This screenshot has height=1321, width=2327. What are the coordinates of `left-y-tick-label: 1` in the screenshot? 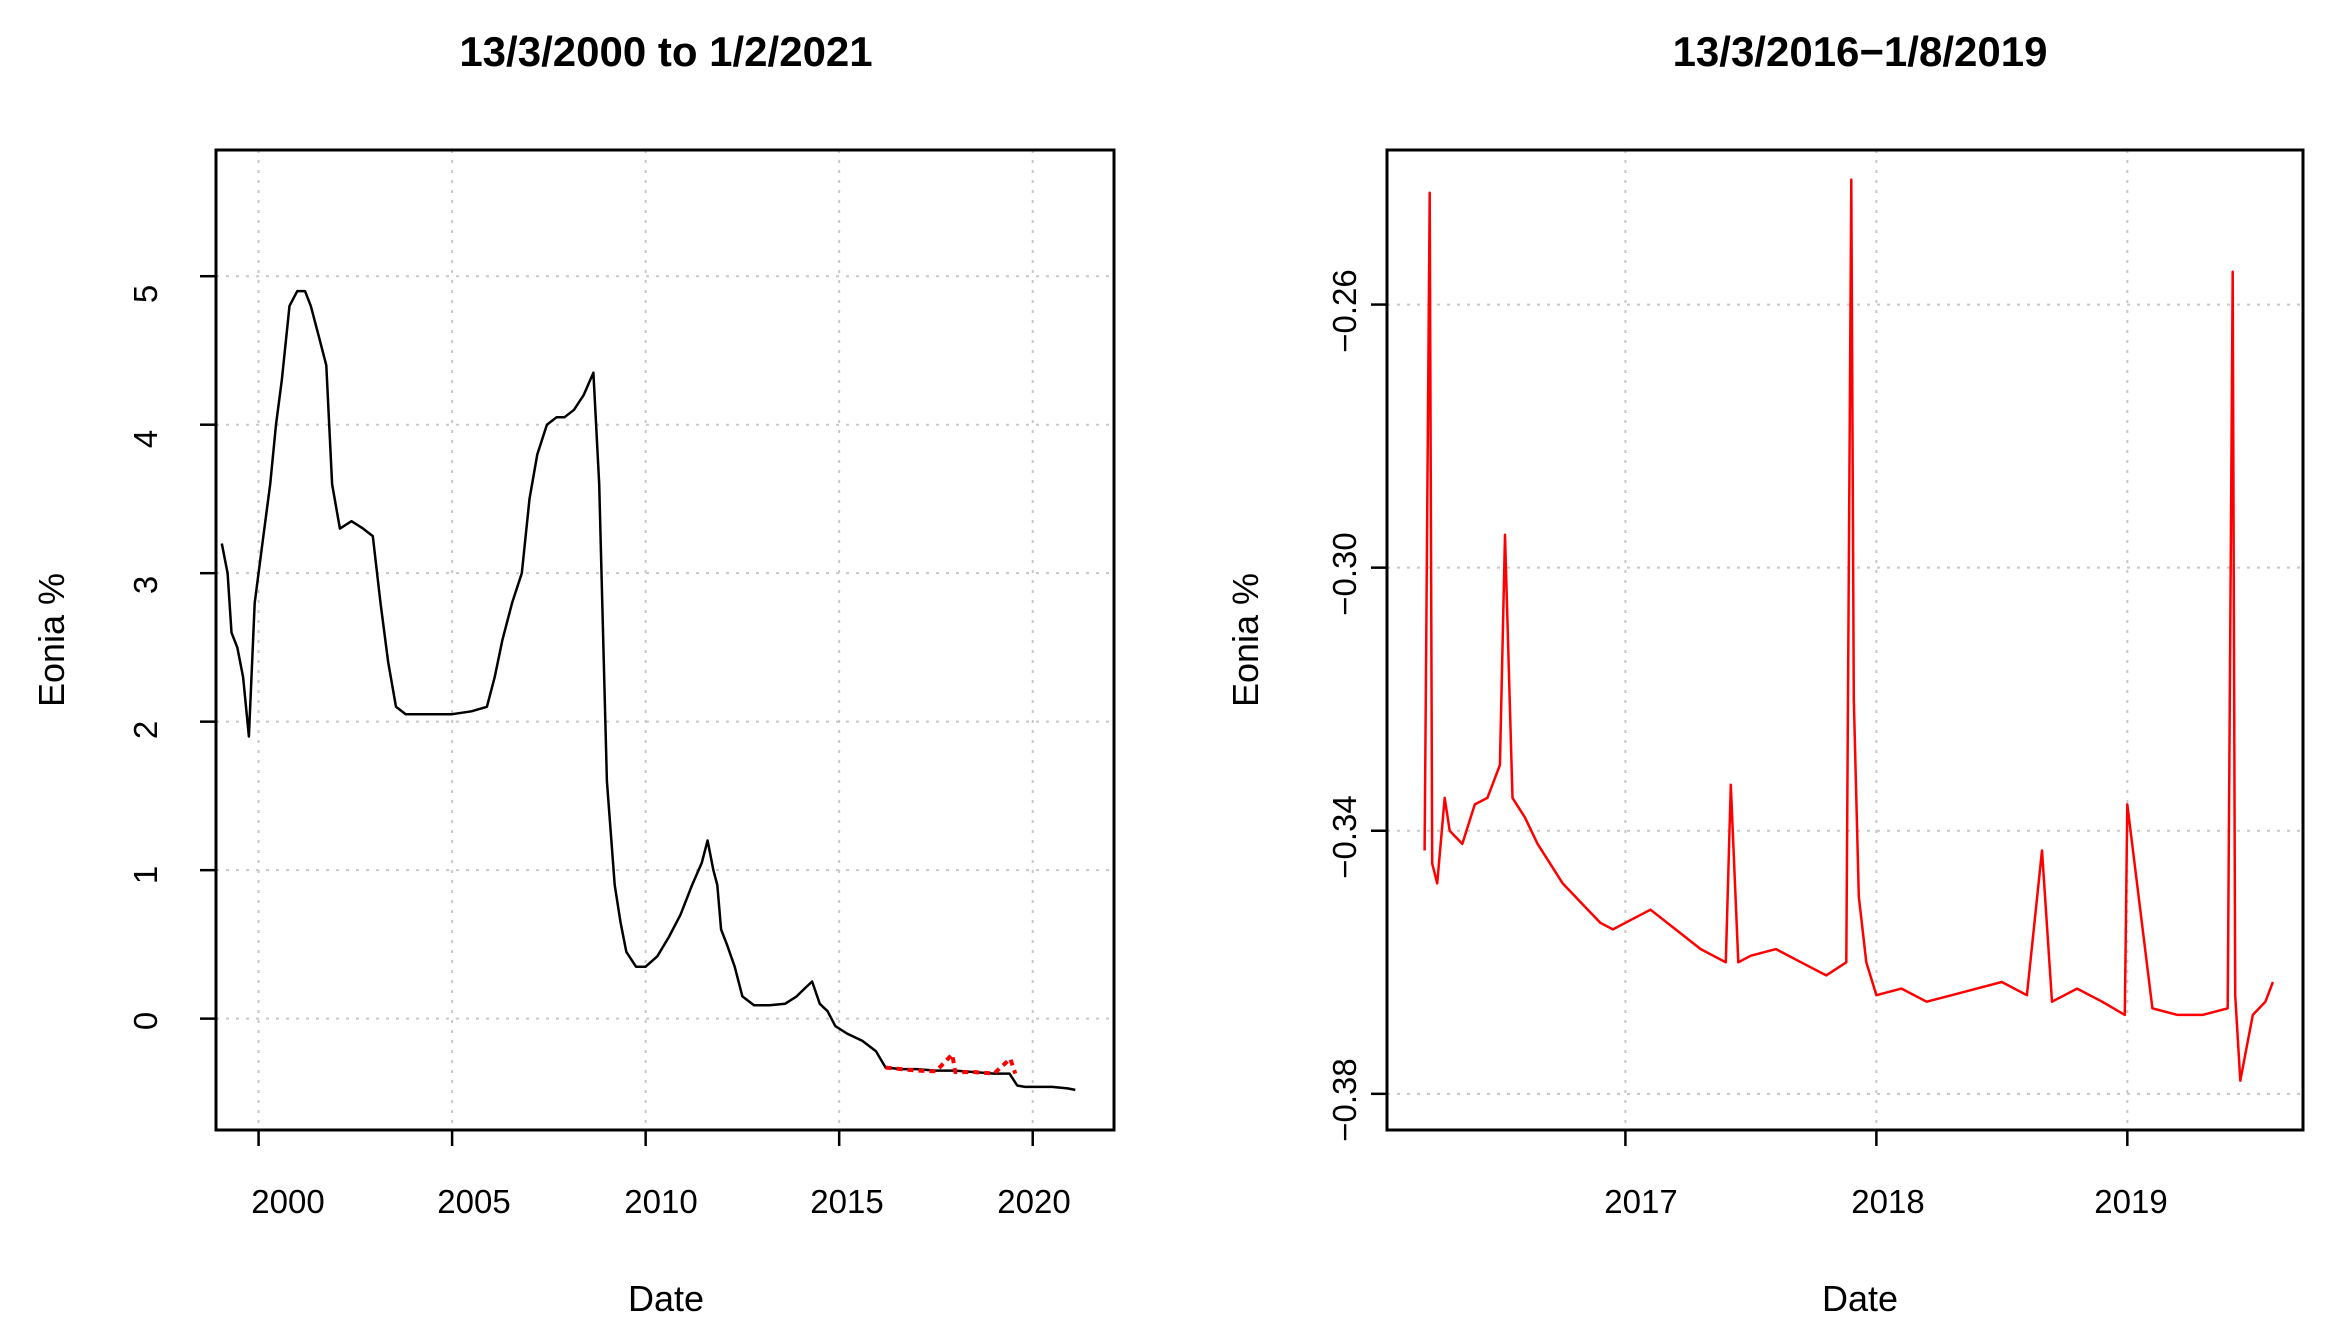 It's located at (145, 875).